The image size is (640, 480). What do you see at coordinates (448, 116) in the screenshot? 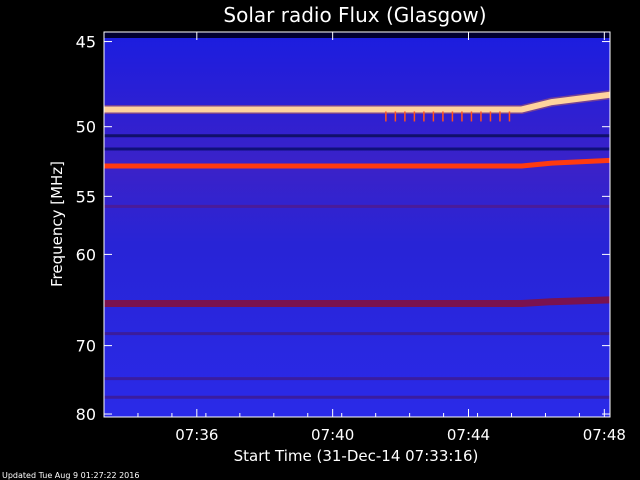
I see `burst-markers` at bounding box center [448, 116].